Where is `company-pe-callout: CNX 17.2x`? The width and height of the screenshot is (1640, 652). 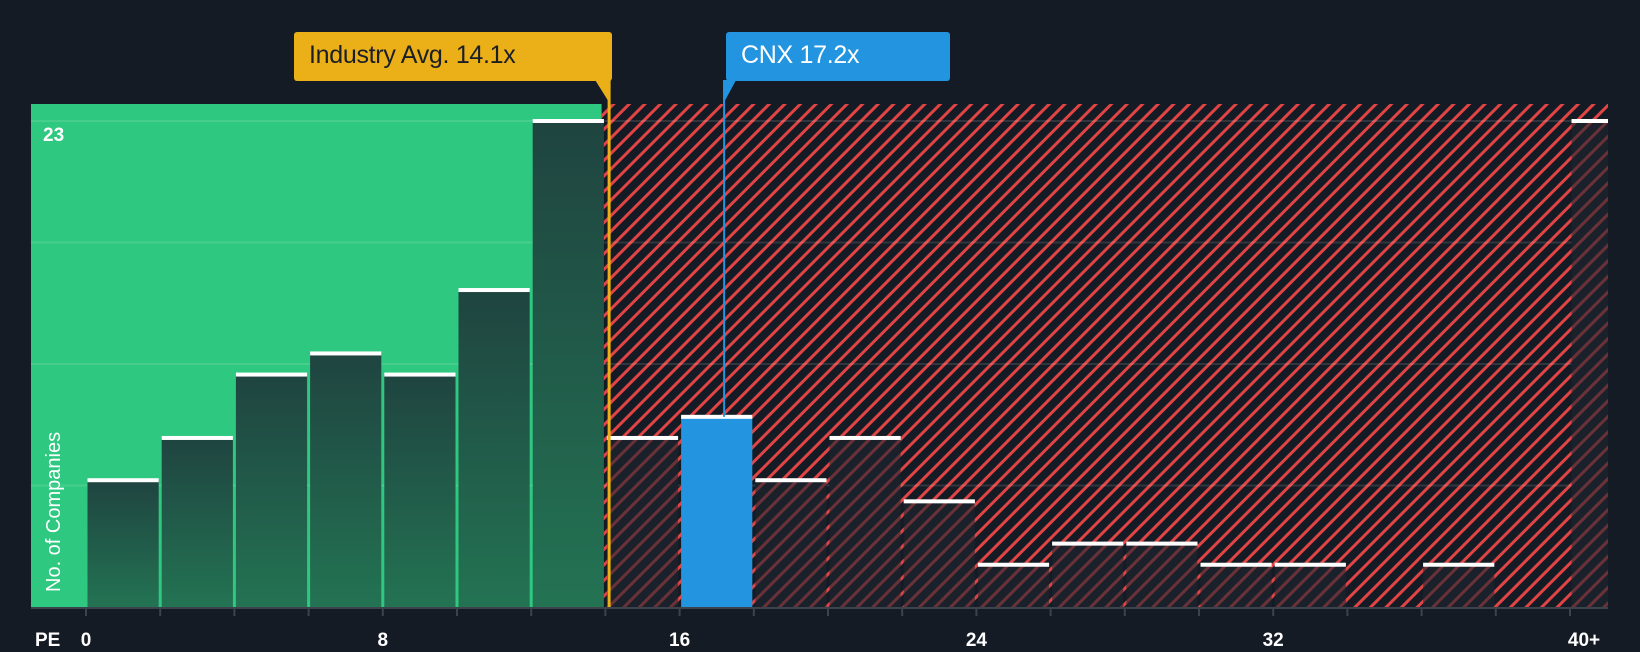
company-pe-callout: CNX 17.2x is located at coordinates (838, 56).